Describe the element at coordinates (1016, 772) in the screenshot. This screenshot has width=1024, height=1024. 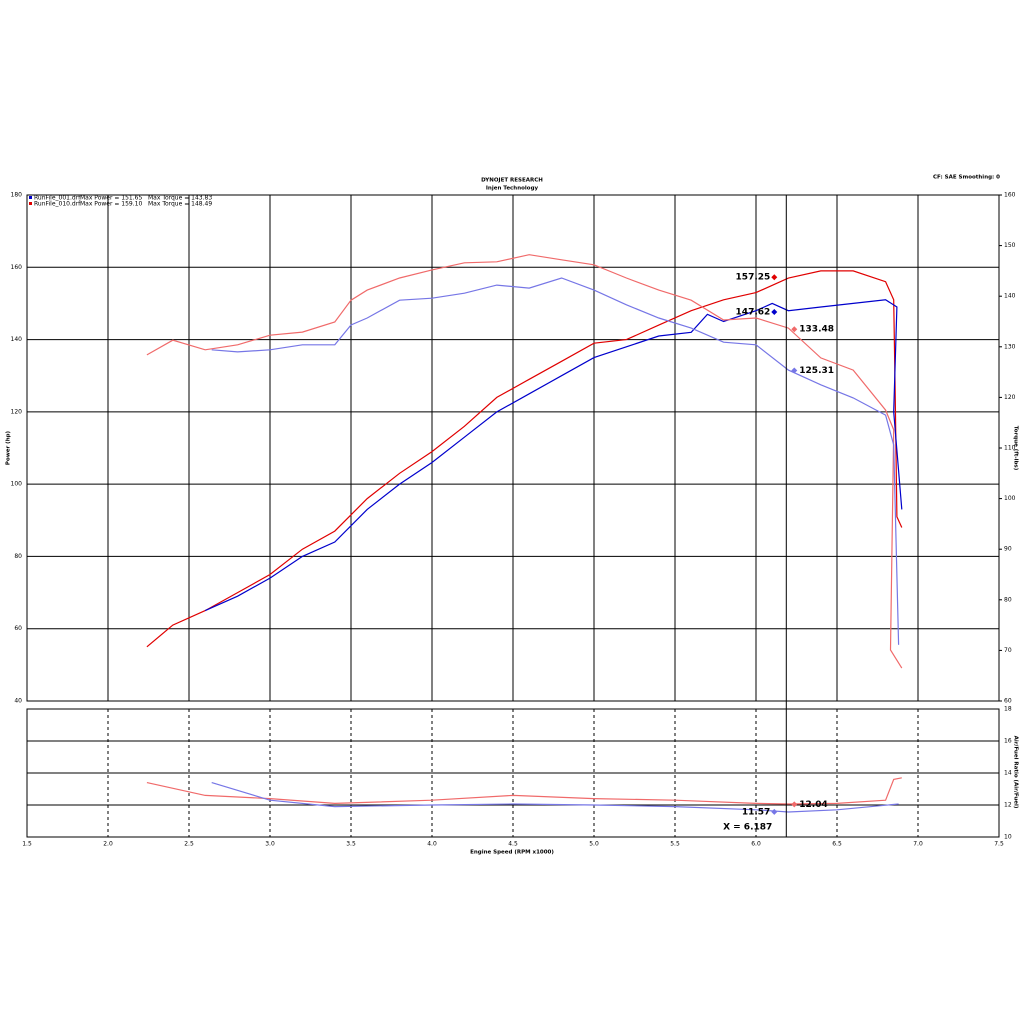
I see `afr-axis-label: Air/Fuel Ratio (Air/Fuel)` at that location.